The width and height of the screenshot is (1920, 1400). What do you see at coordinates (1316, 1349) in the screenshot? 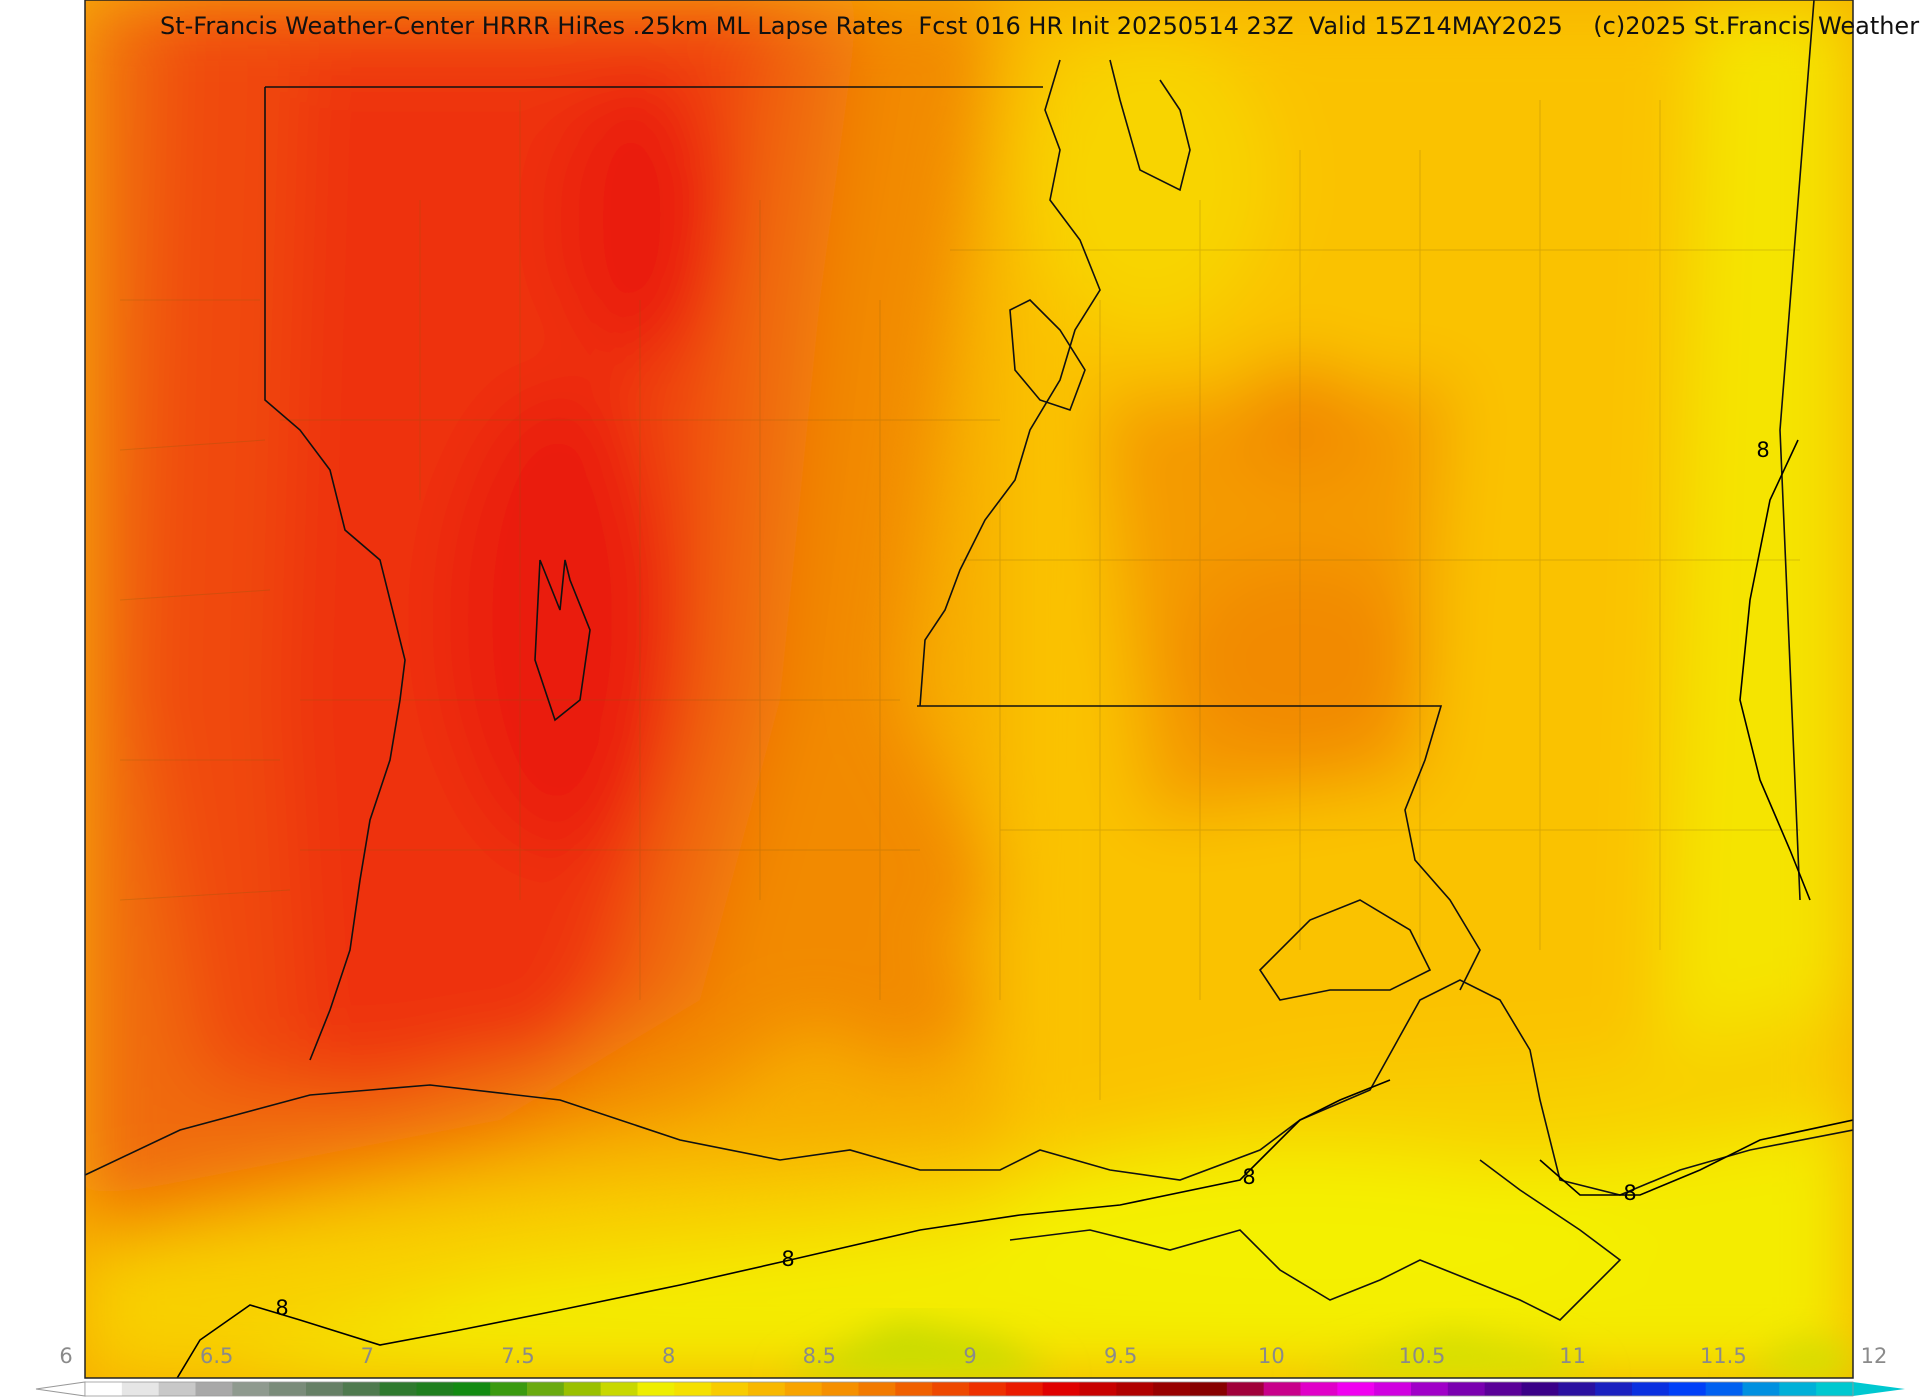
I see `field-lowest` at bounding box center [1316, 1349].